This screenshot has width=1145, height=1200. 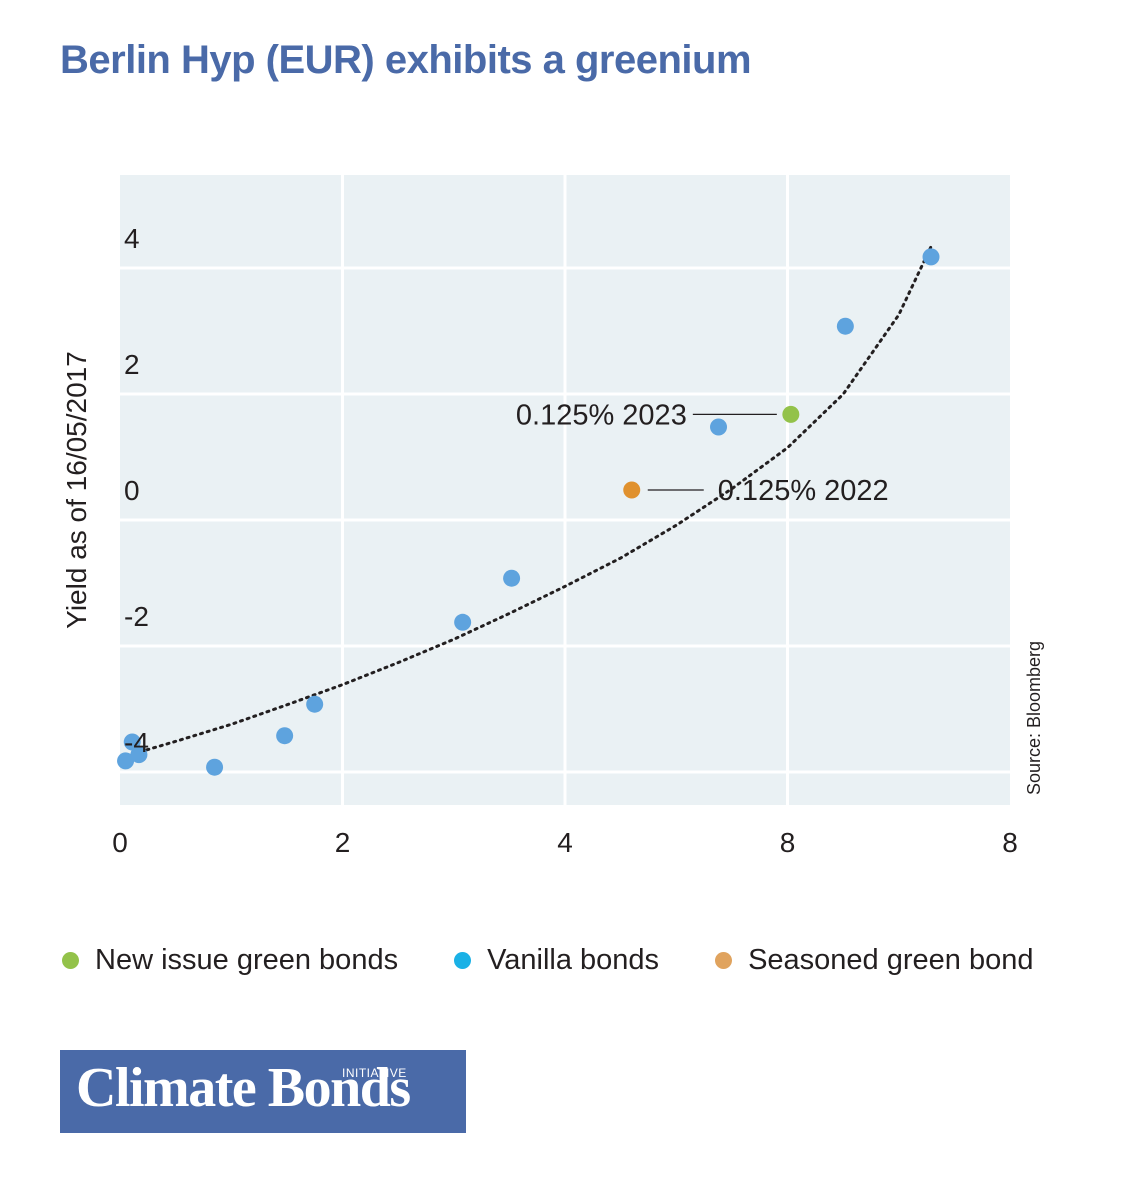 What do you see at coordinates (120, 842) in the screenshot?
I see `x-tick-label: 0` at bounding box center [120, 842].